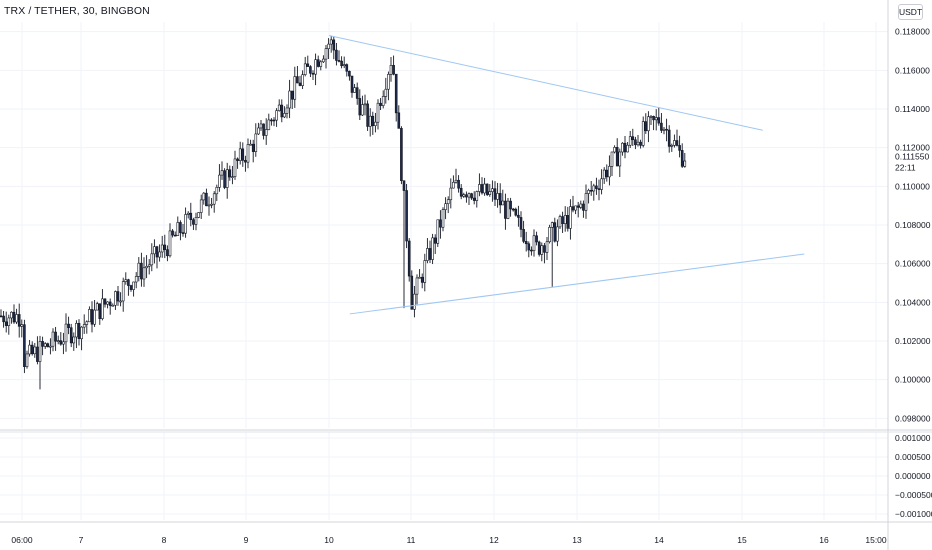  Describe the element at coordinates (577, 540) in the screenshot. I see `time-tick-label: 13` at that location.